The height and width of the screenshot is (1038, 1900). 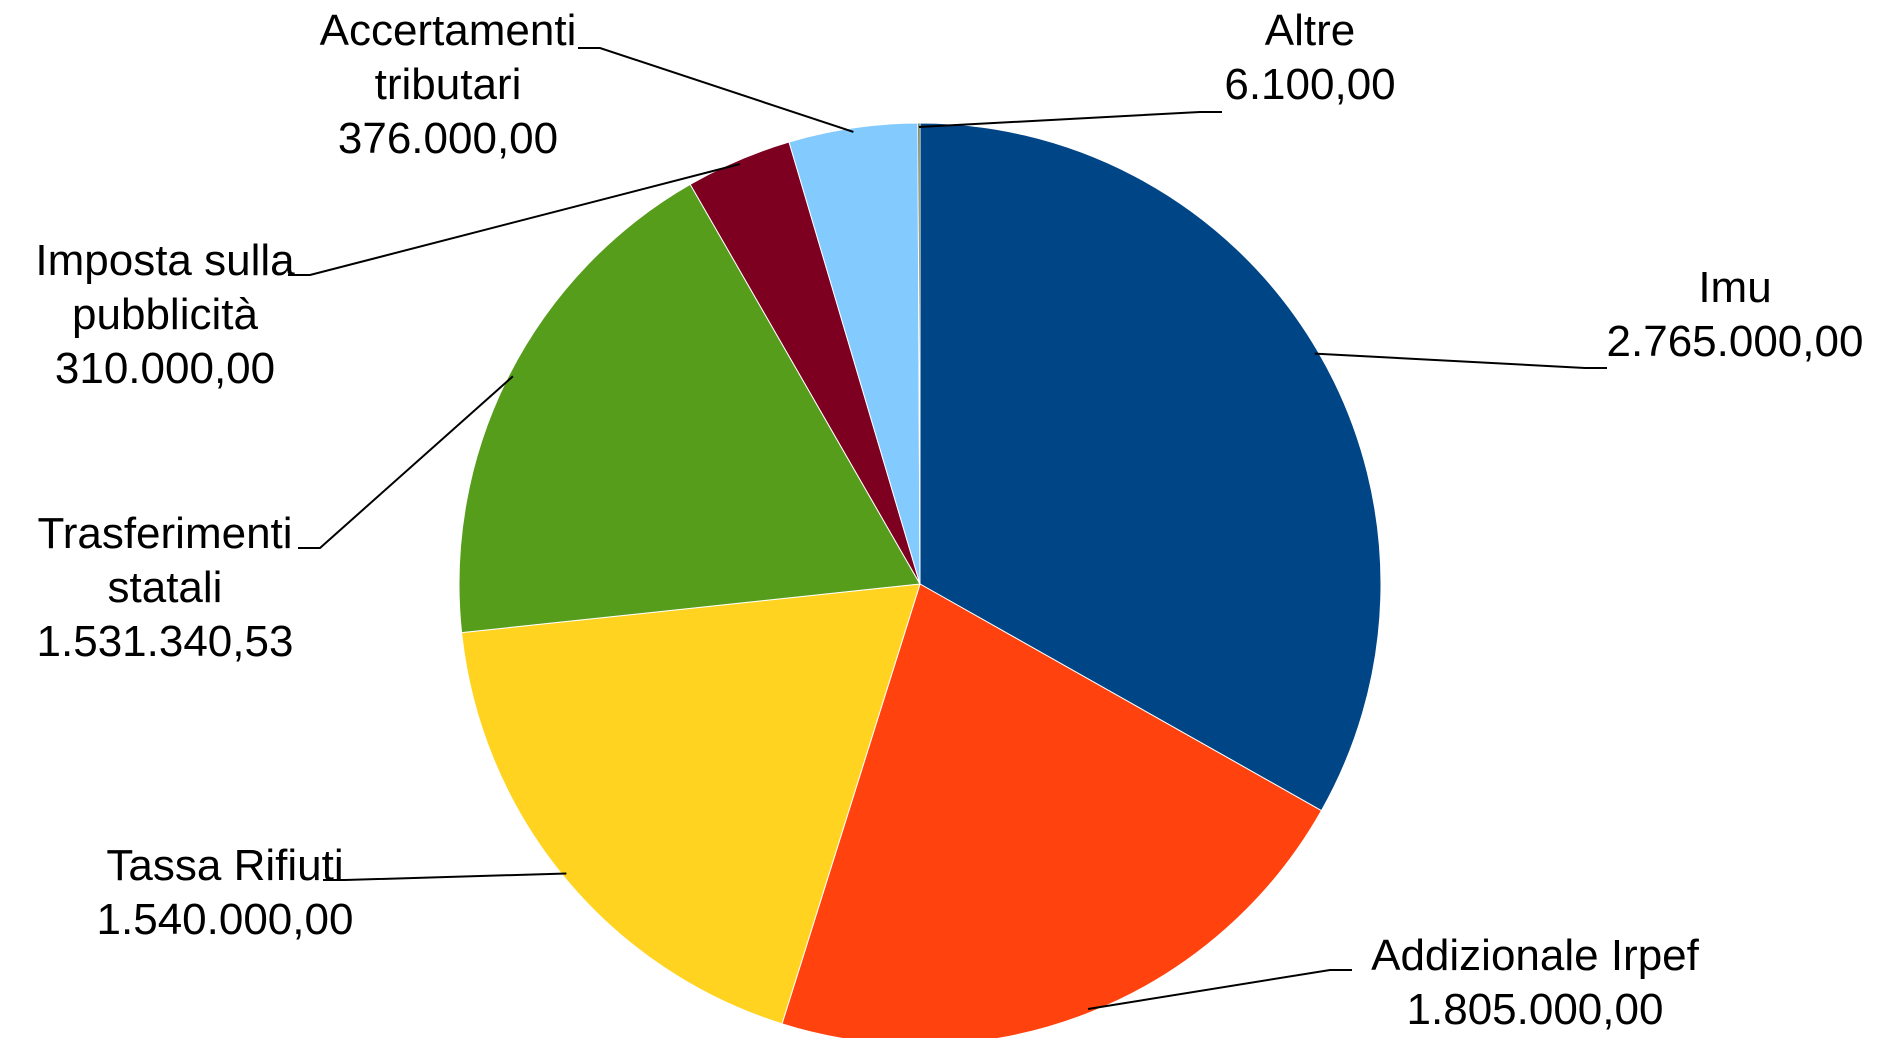 I want to click on data-label-category: pubblicità, so click(x=165, y=314).